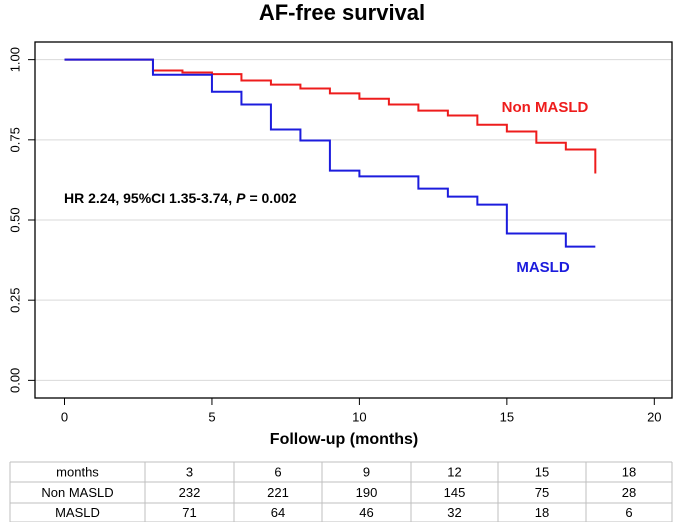 Image resolution: width=685 pixels, height=522 pixels. Describe the element at coordinates (278, 492) in the screenshot. I see `table-cell: 221` at that location.